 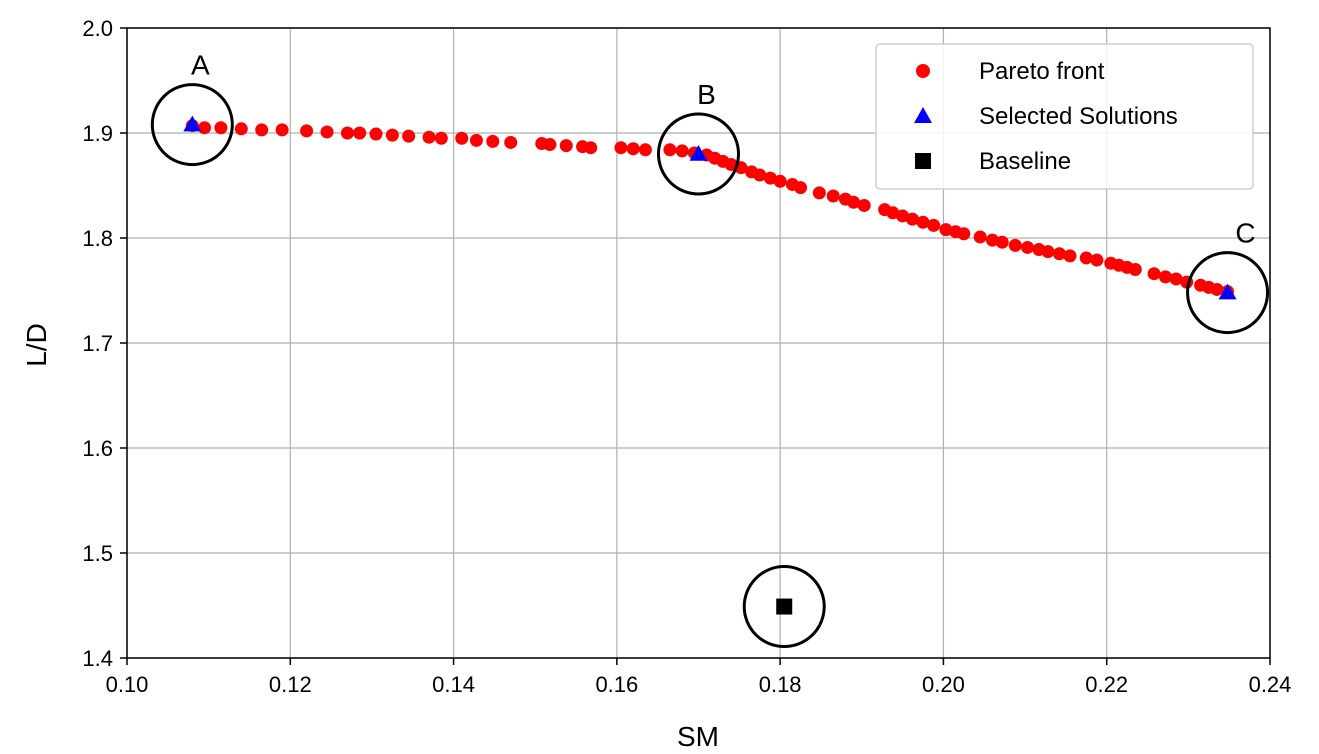 I want to click on legend-marker-baseline, so click(x=923, y=161).